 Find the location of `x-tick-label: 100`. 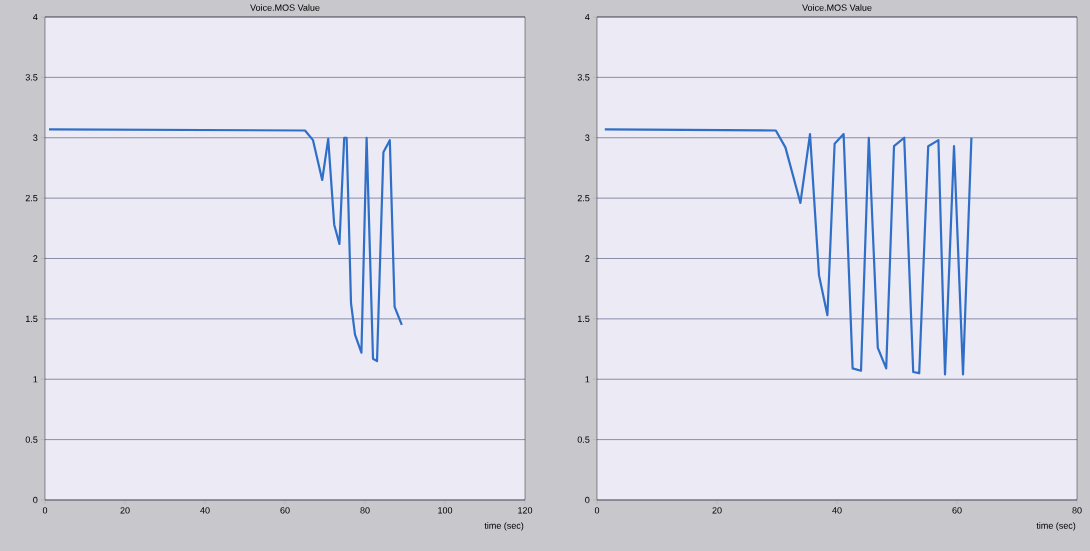

x-tick-label: 100 is located at coordinates (445, 510).